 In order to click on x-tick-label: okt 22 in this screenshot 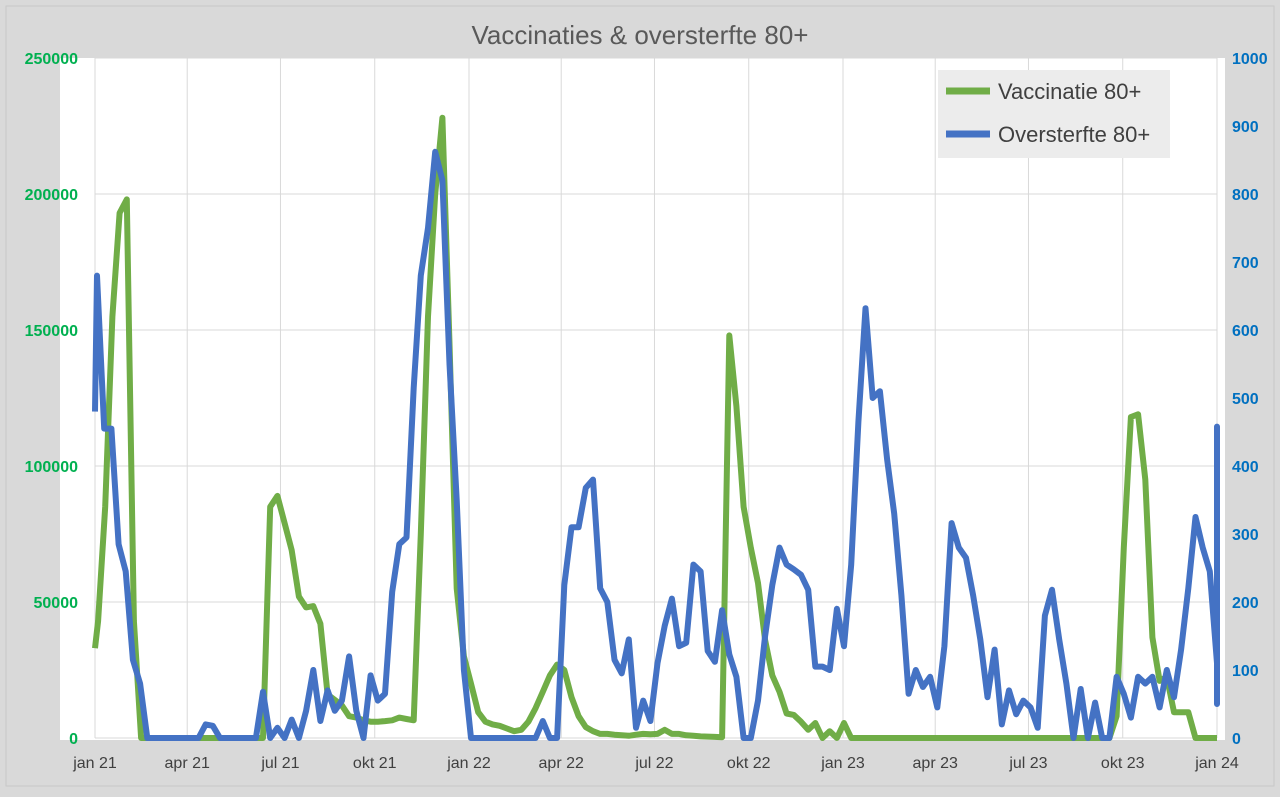, I will do `click(749, 763)`.